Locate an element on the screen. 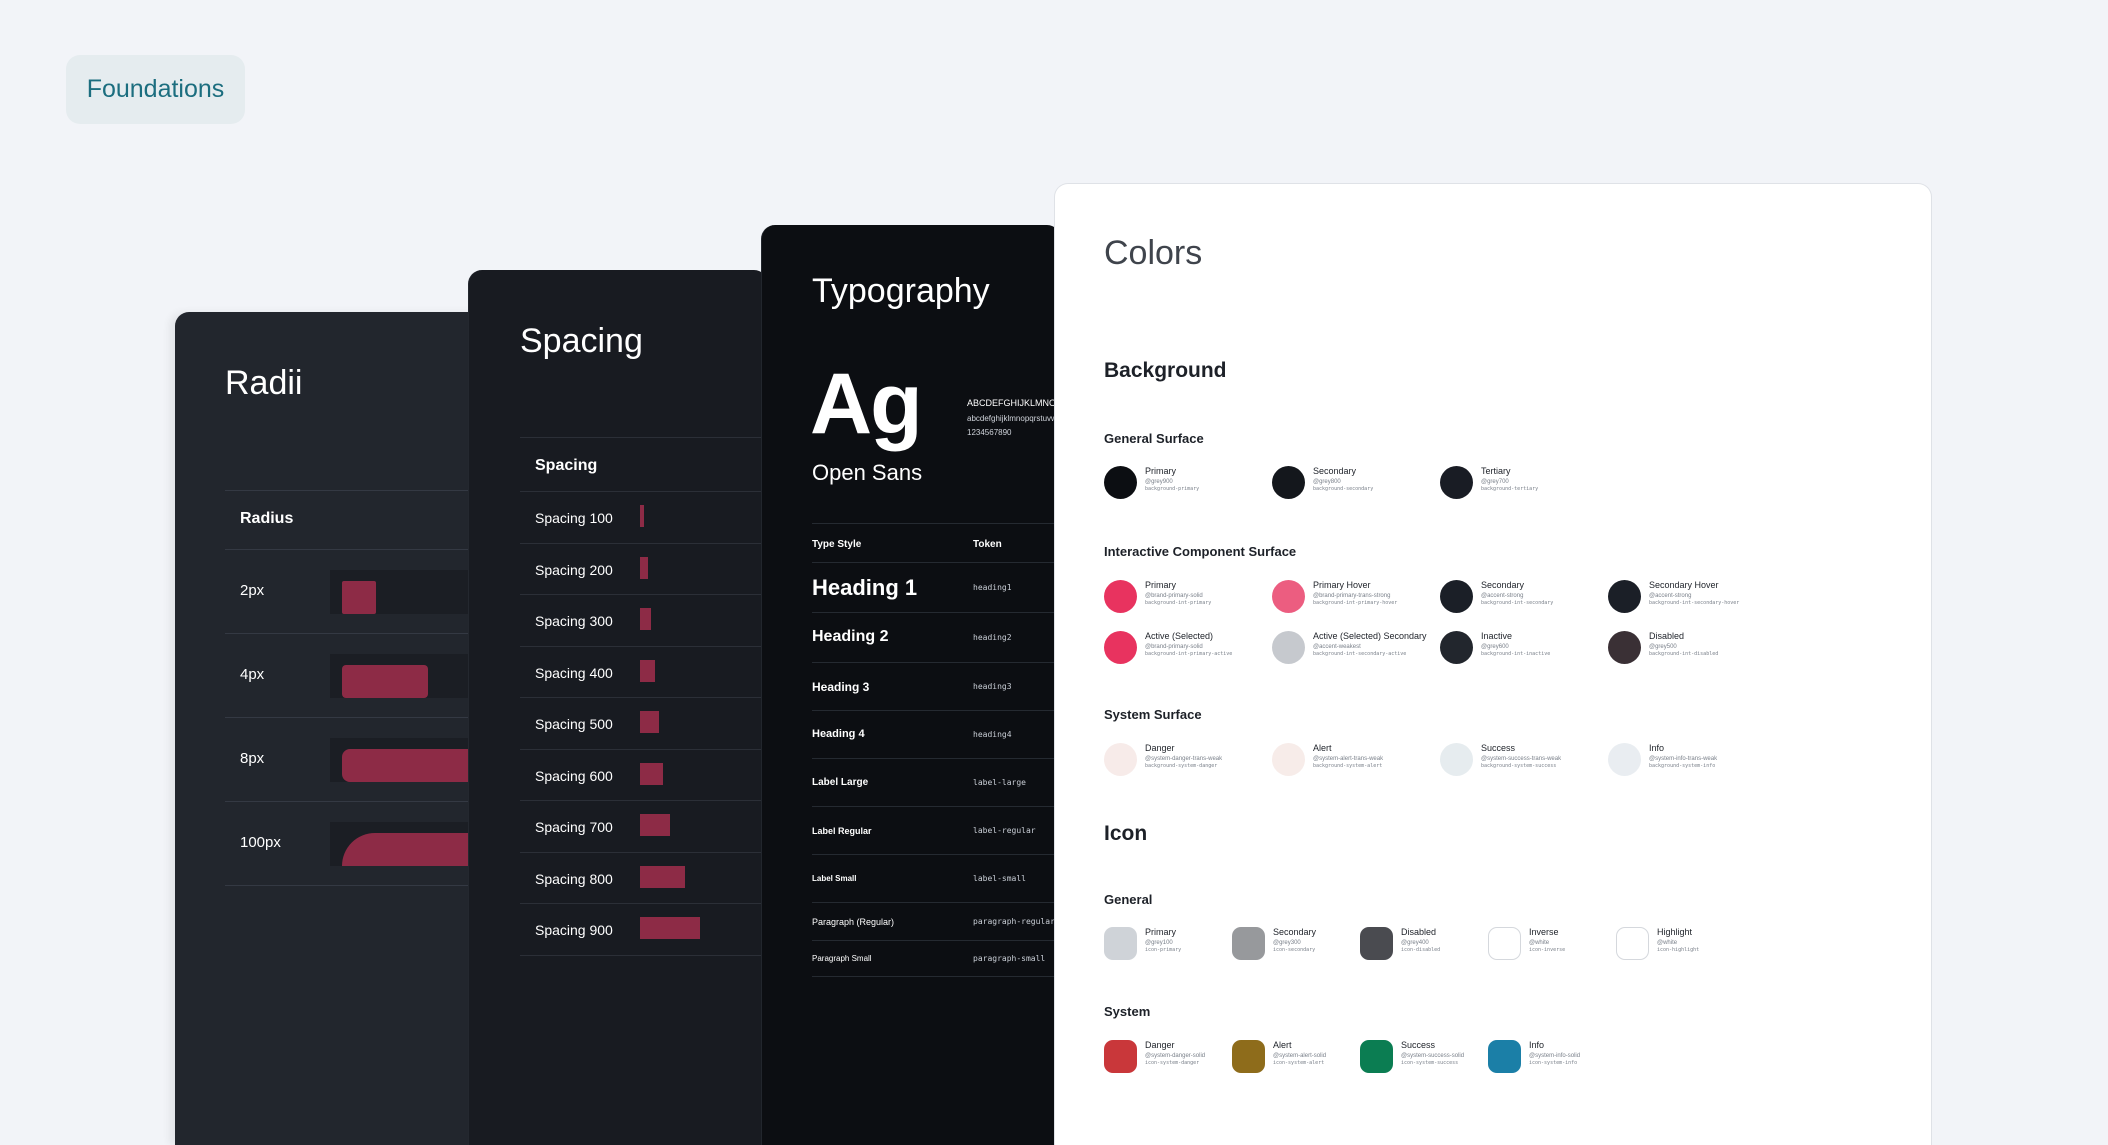  swatch-name: Disabled is located at coordinates (1667, 636).